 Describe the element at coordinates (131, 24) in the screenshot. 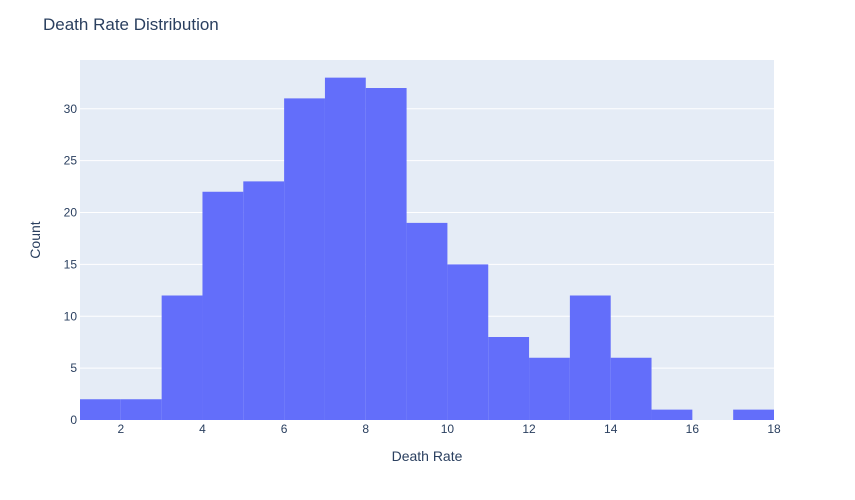

I see `chart-title: Death Rate Distribution` at that location.